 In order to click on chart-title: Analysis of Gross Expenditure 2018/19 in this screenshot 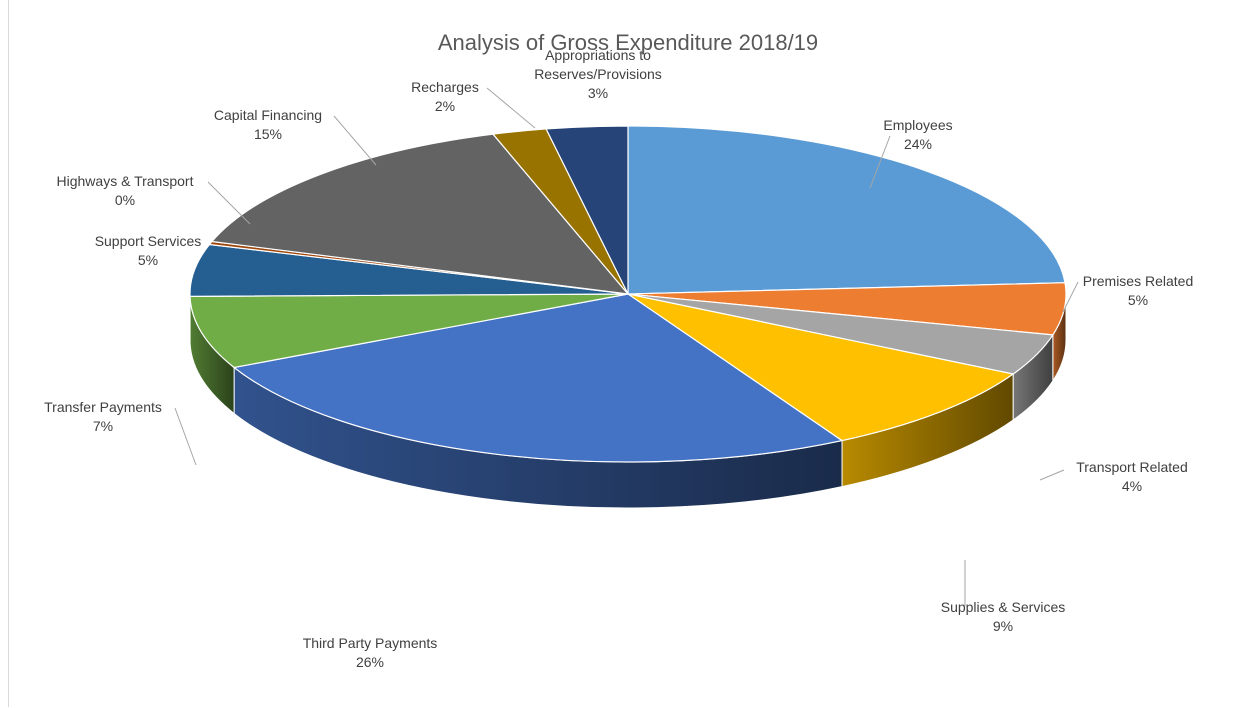, I will do `click(628, 42)`.